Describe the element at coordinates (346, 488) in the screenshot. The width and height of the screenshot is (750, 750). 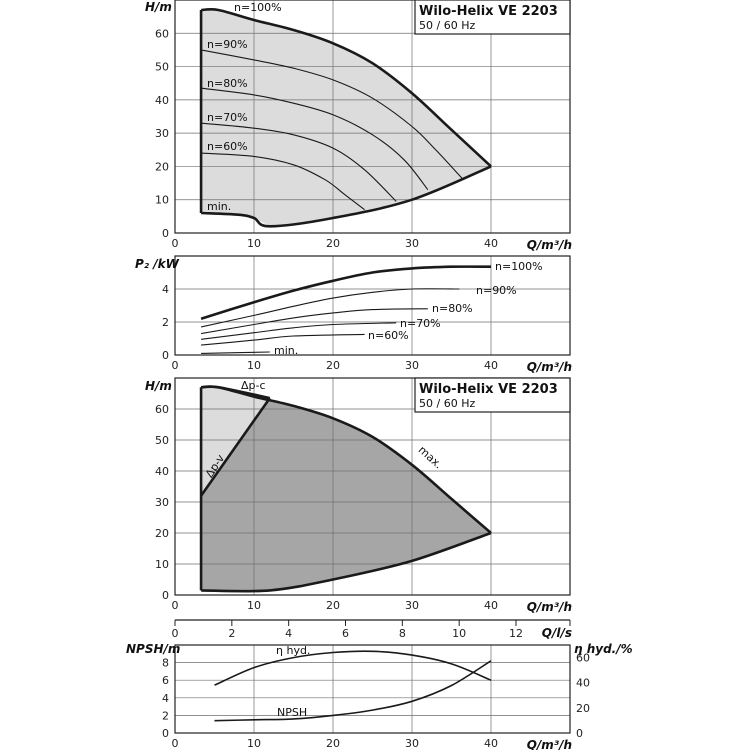
I see `max-area-fill` at that location.